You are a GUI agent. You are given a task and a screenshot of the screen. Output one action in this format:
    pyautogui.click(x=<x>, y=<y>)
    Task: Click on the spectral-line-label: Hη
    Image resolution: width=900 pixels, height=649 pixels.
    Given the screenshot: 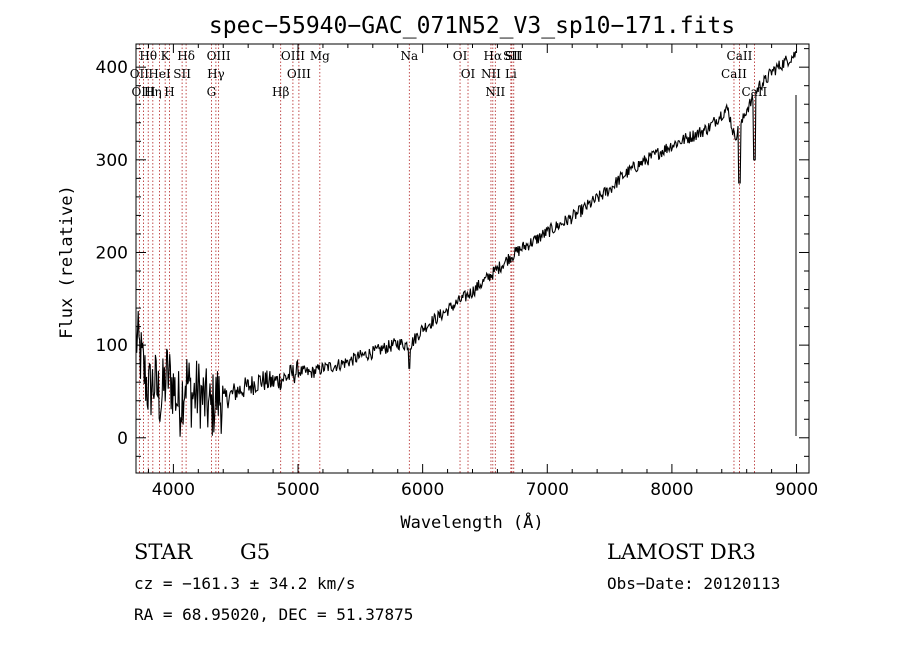 What is the action you would take?
    pyautogui.click(x=153, y=92)
    